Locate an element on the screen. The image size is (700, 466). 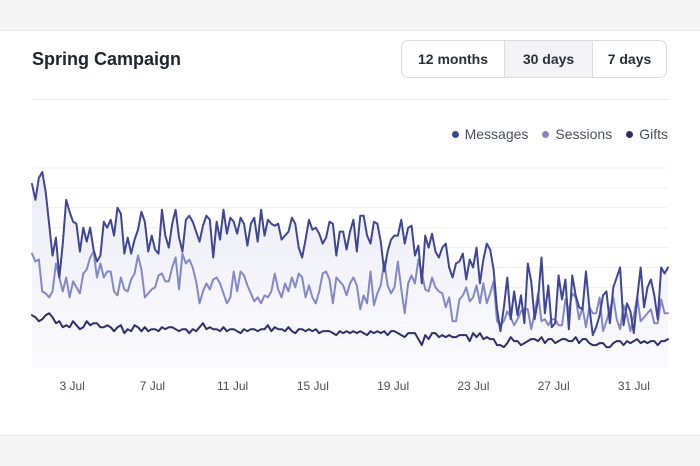
range-30-days-button: 30 days is located at coordinates (549, 59).